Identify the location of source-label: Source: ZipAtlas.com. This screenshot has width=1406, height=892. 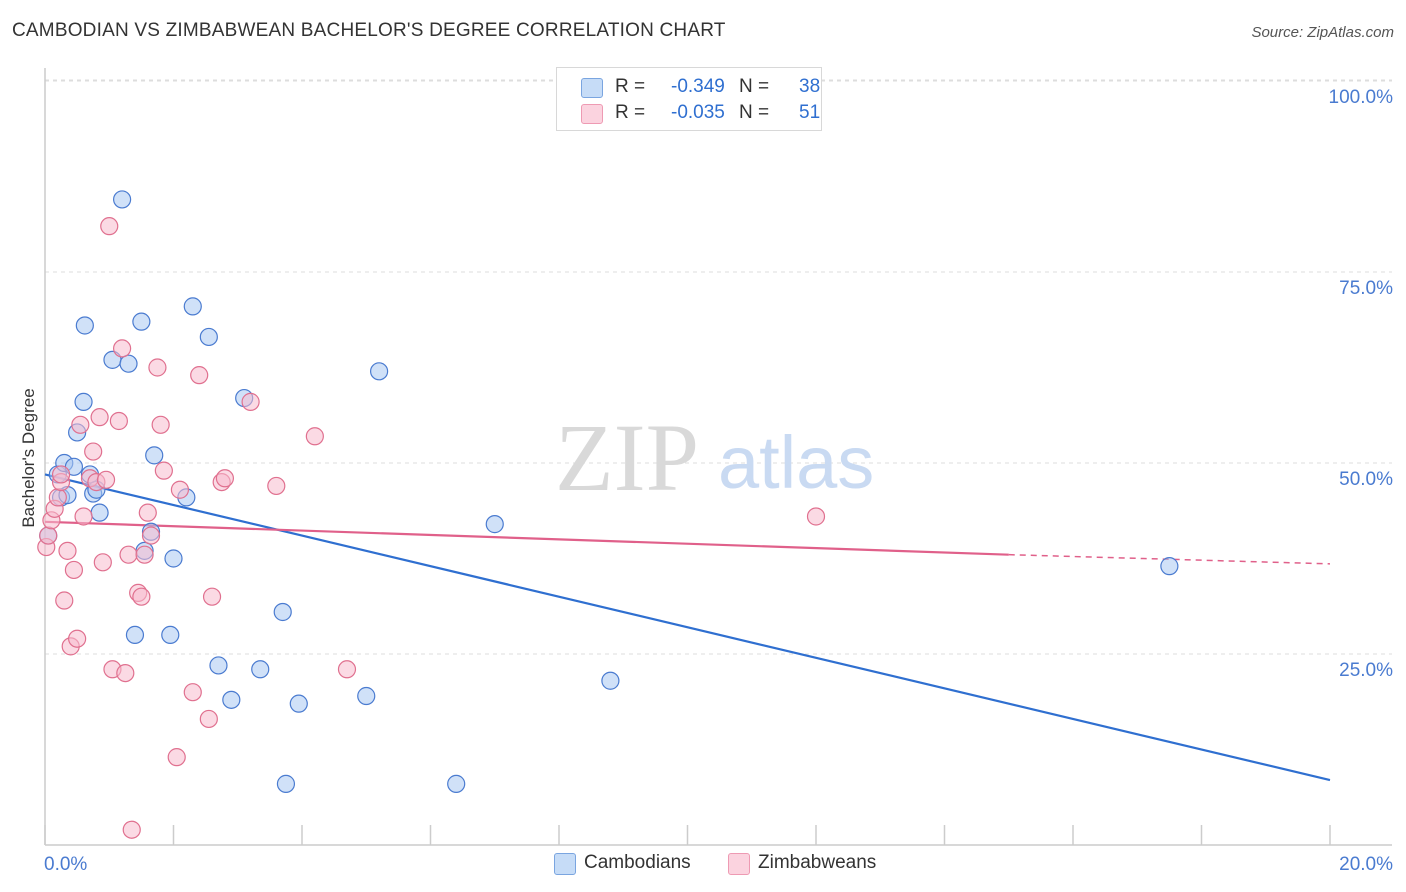
(1322, 32).